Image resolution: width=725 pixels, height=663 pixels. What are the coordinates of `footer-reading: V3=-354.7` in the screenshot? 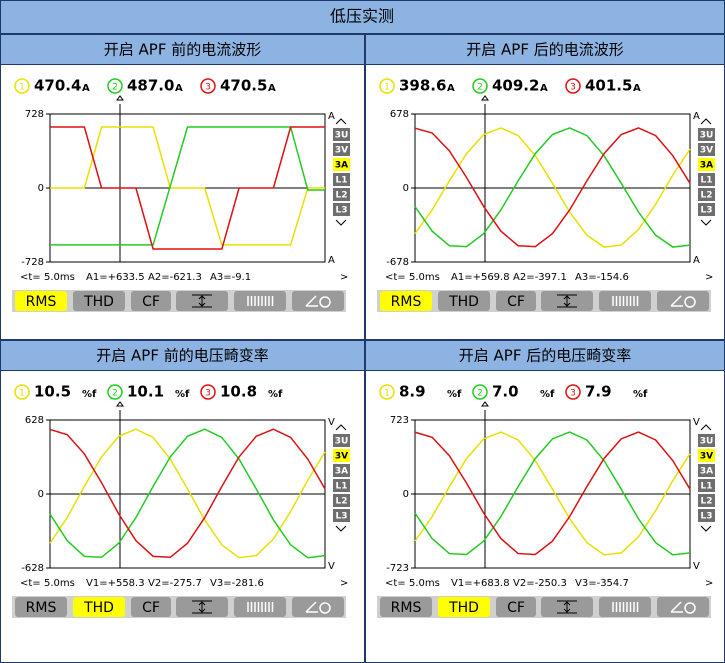 It's located at (602, 583).